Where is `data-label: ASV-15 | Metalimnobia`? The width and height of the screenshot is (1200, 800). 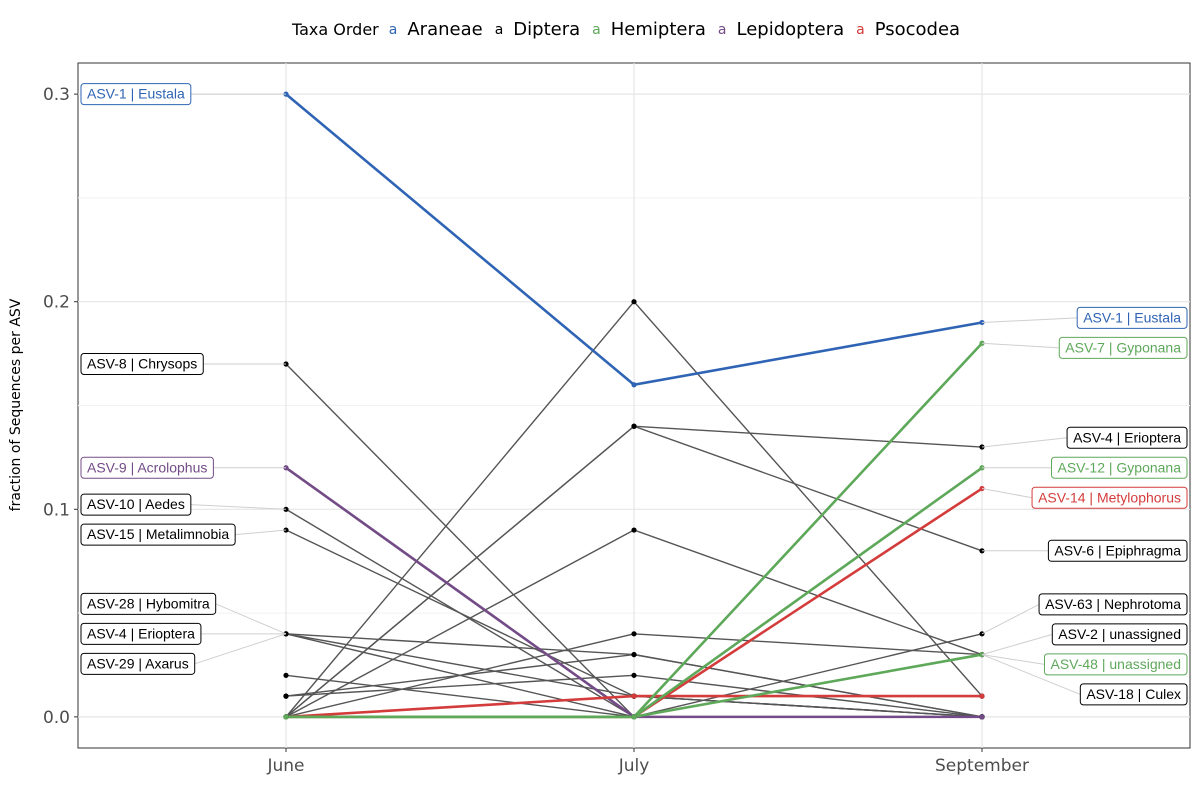 data-label: ASV-15 | Metalimnobia is located at coordinates (158, 534).